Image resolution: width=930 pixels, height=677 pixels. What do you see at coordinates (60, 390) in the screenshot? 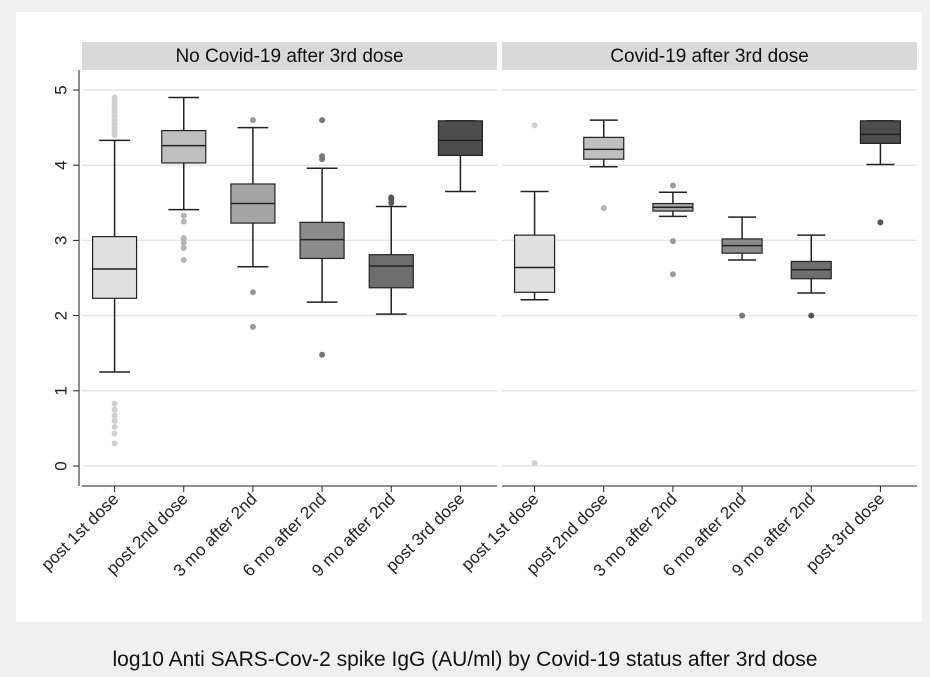
I see `y-tick-label: 1` at bounding box center [60, 390].